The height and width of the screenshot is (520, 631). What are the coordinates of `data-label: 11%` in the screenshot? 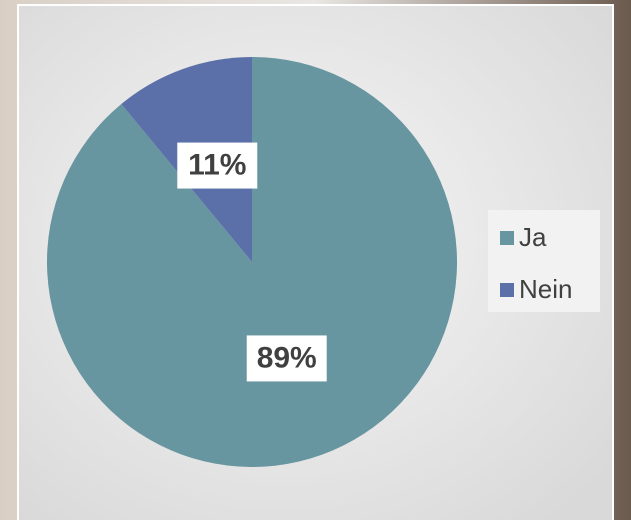 It's located at (217, 164).